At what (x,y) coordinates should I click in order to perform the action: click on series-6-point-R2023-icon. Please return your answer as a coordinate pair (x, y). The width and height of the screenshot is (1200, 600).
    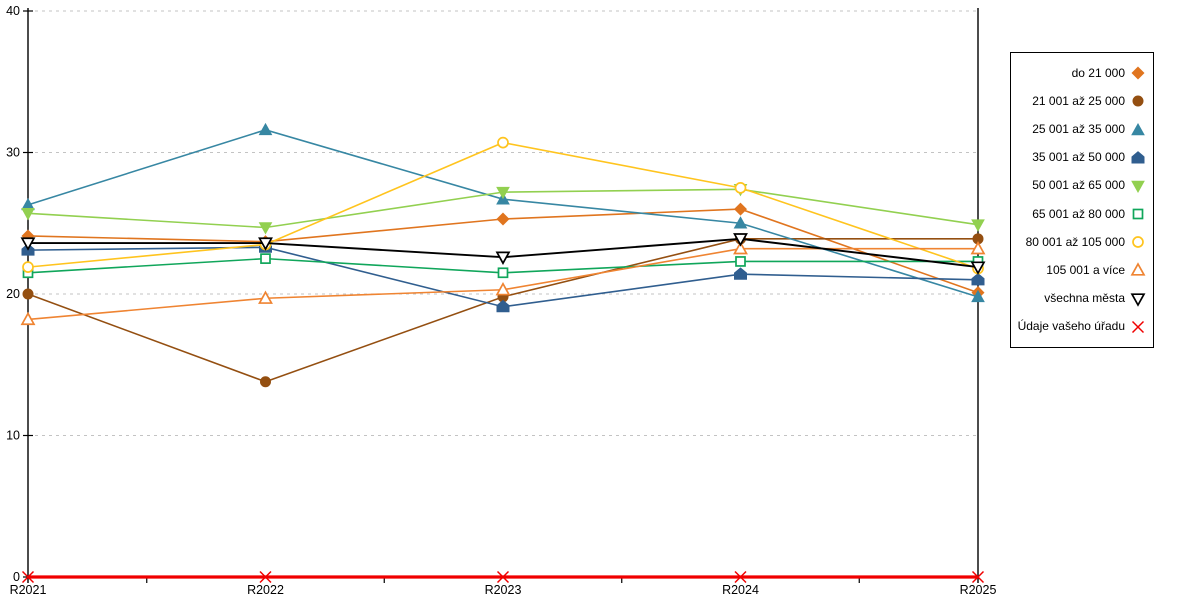
    Looking at the image, I should click on (503, 142).